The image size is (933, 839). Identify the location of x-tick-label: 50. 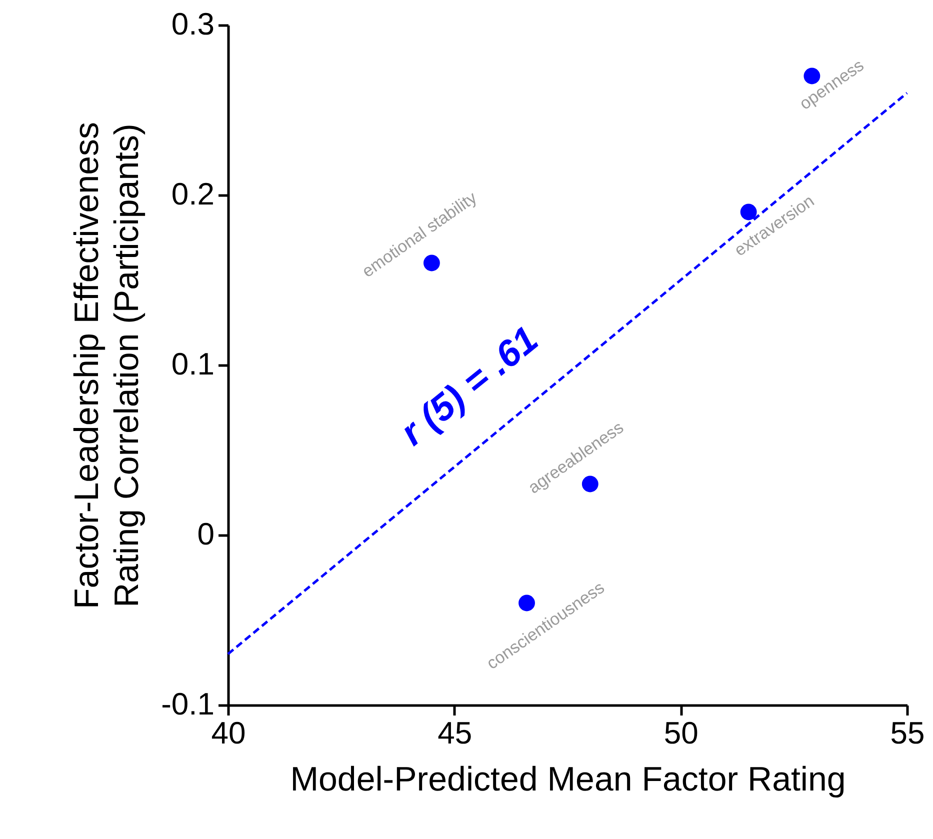
(681, 733).